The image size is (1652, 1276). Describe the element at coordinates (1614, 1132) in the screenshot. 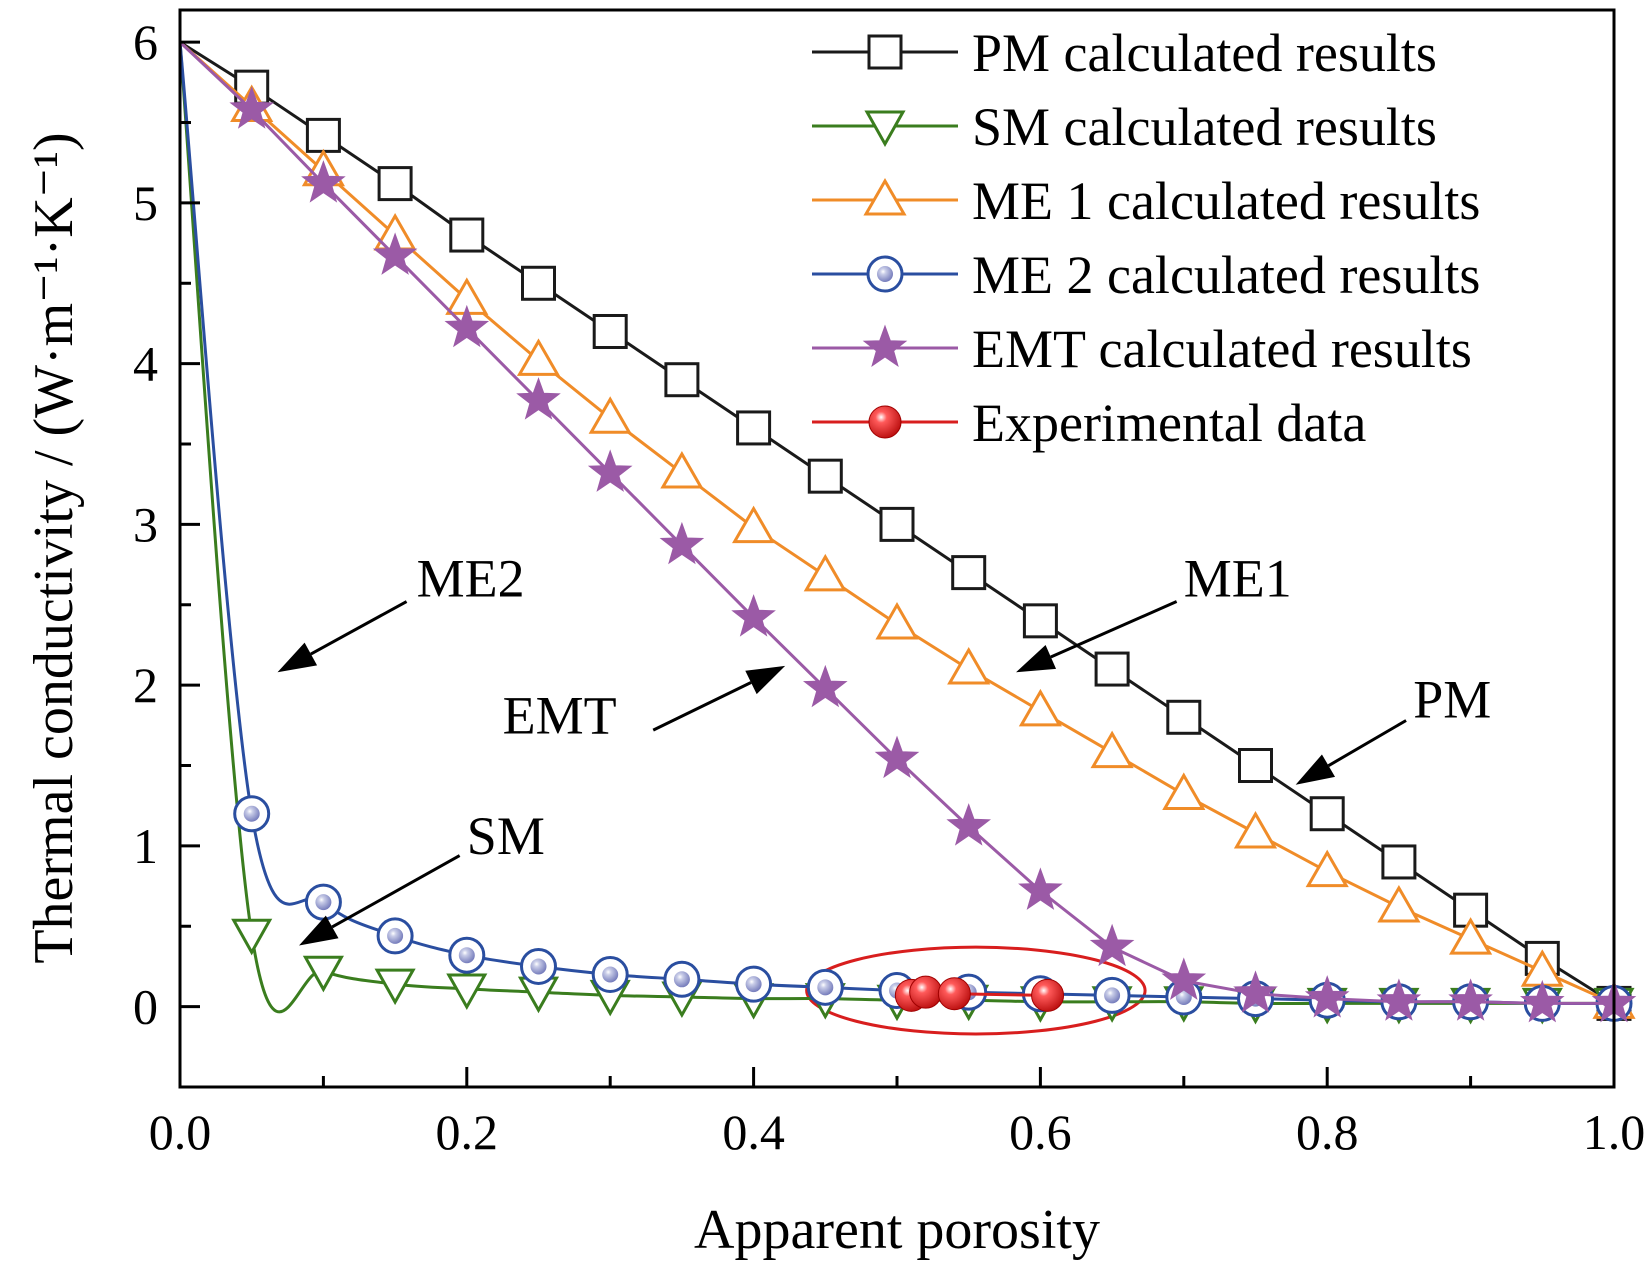

I see `x-tick-label-5: 1.0` at that location.